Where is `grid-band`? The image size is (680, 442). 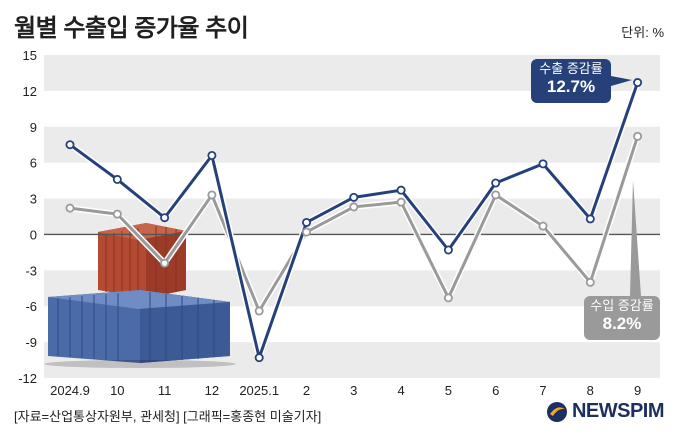 grid-band is located at coordinates (352, 144).